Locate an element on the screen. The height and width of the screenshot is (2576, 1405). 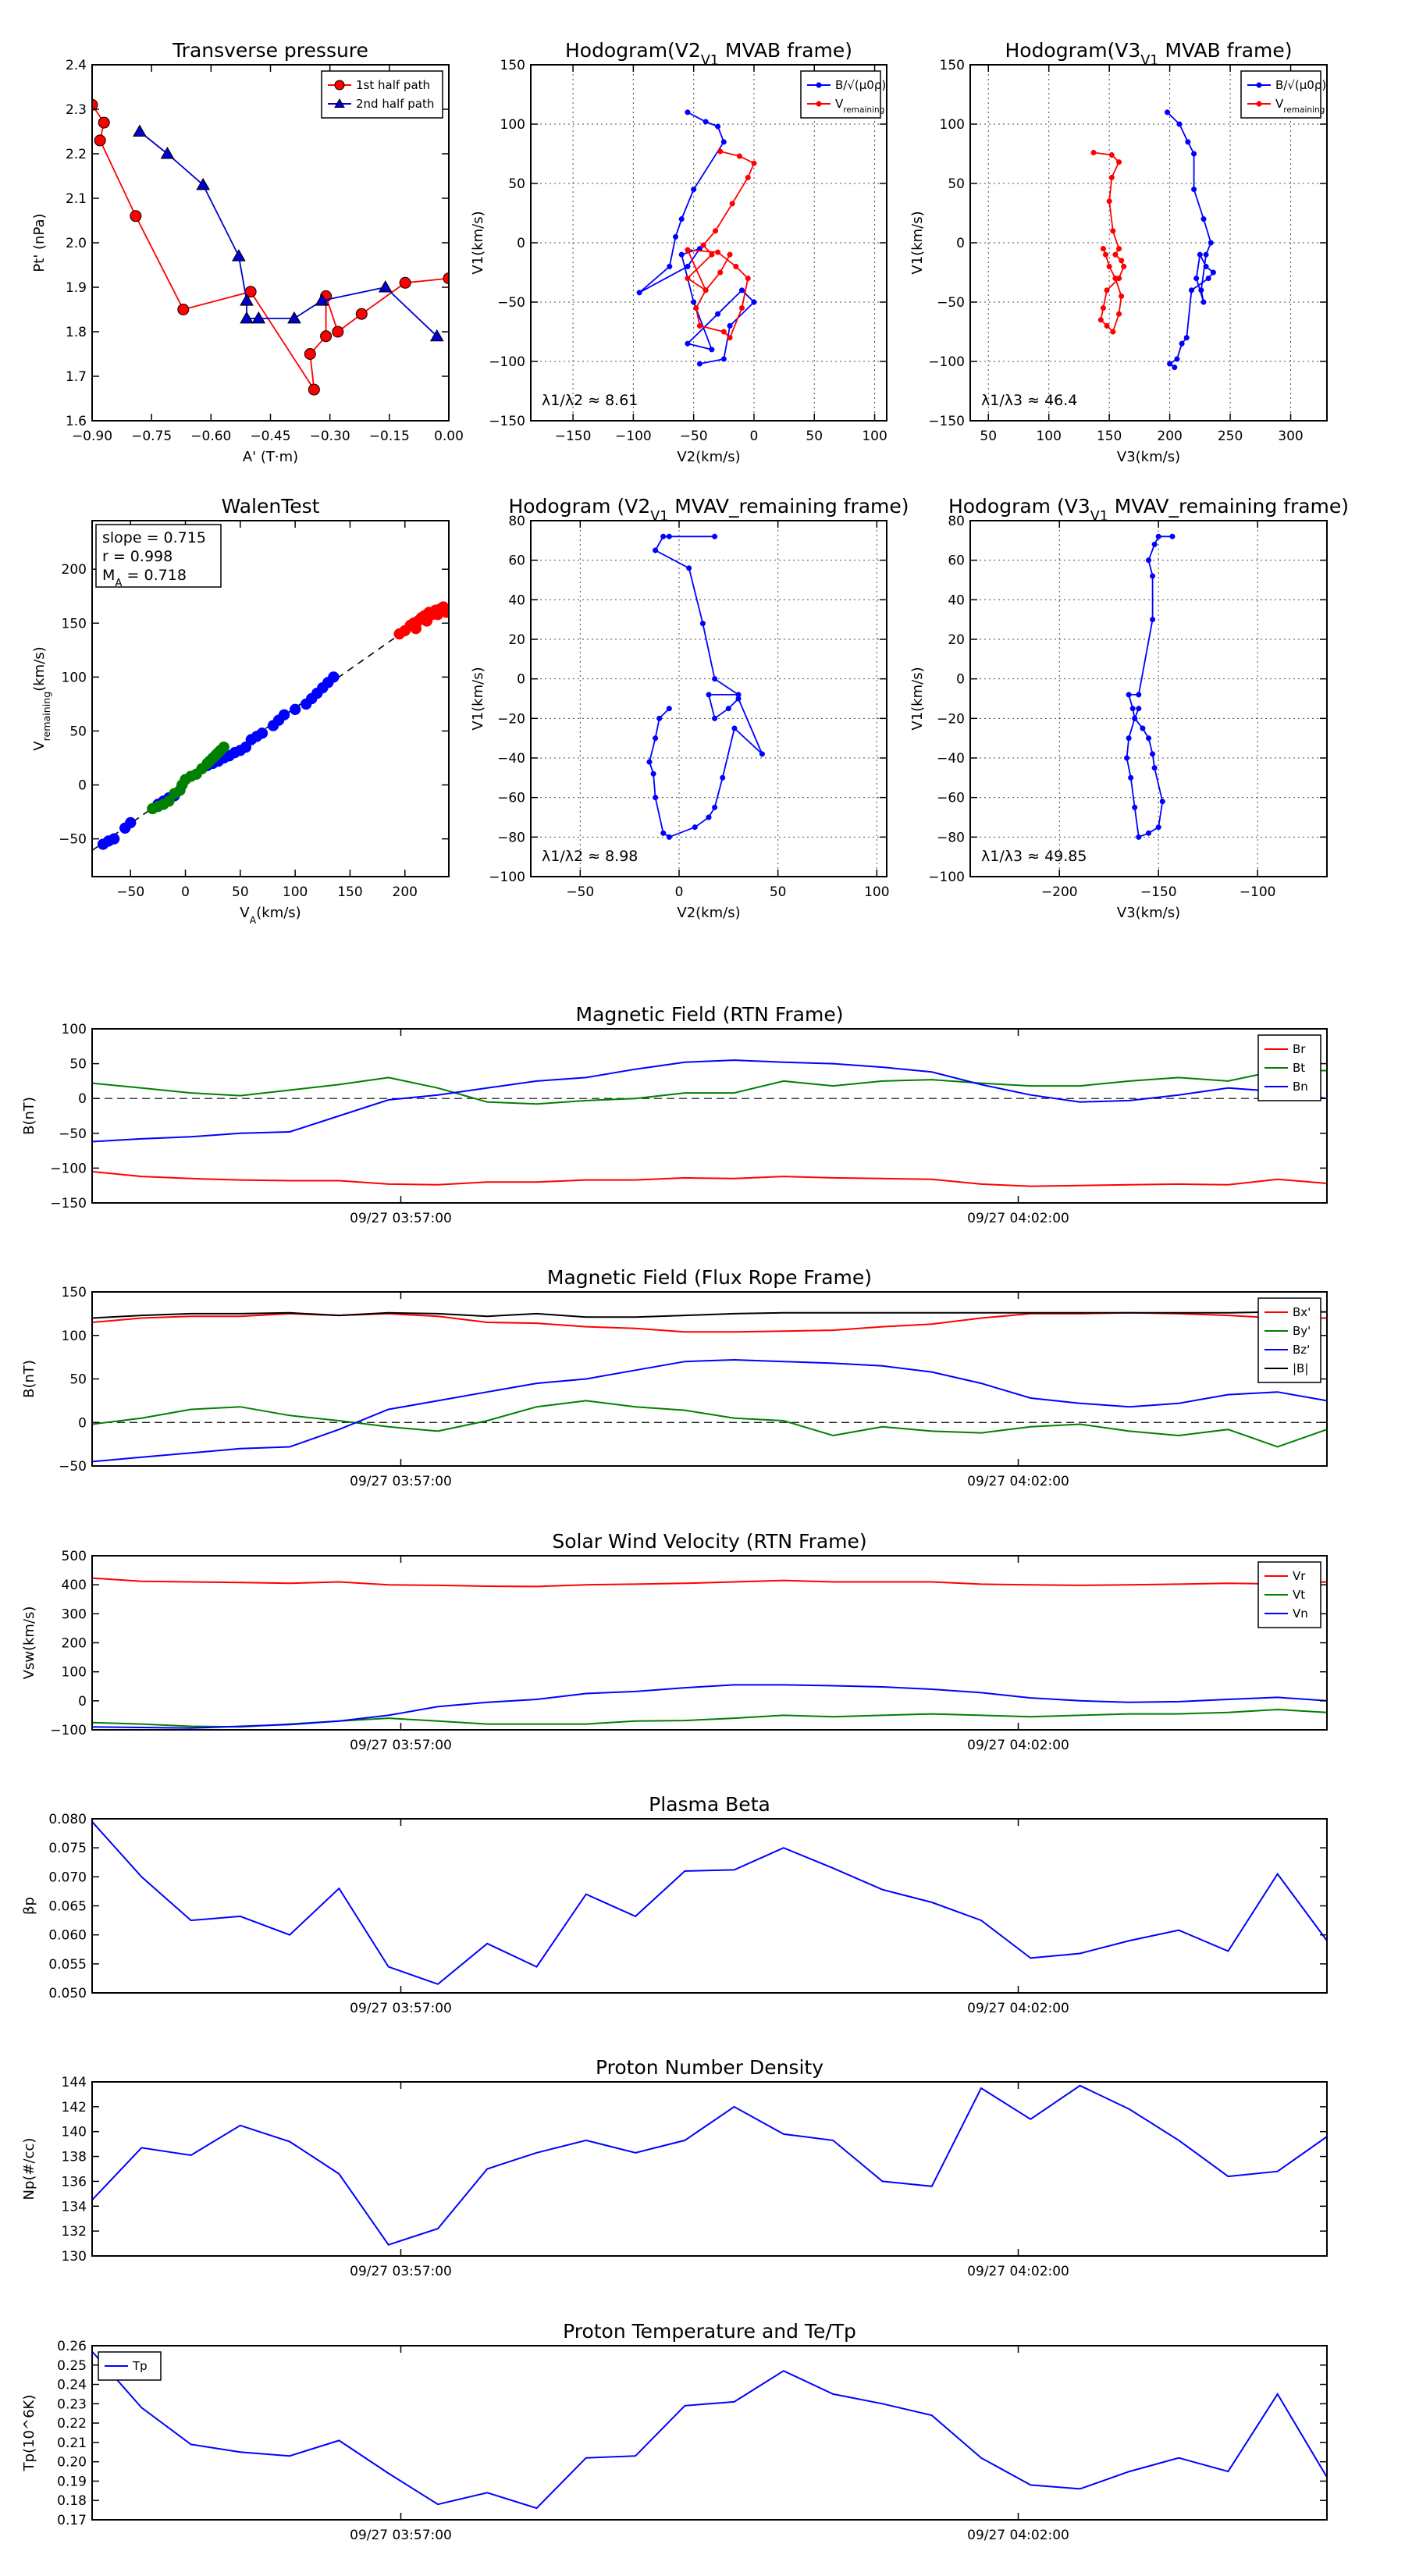
ytick-label: 500 is located at coordinates (74, 1556).